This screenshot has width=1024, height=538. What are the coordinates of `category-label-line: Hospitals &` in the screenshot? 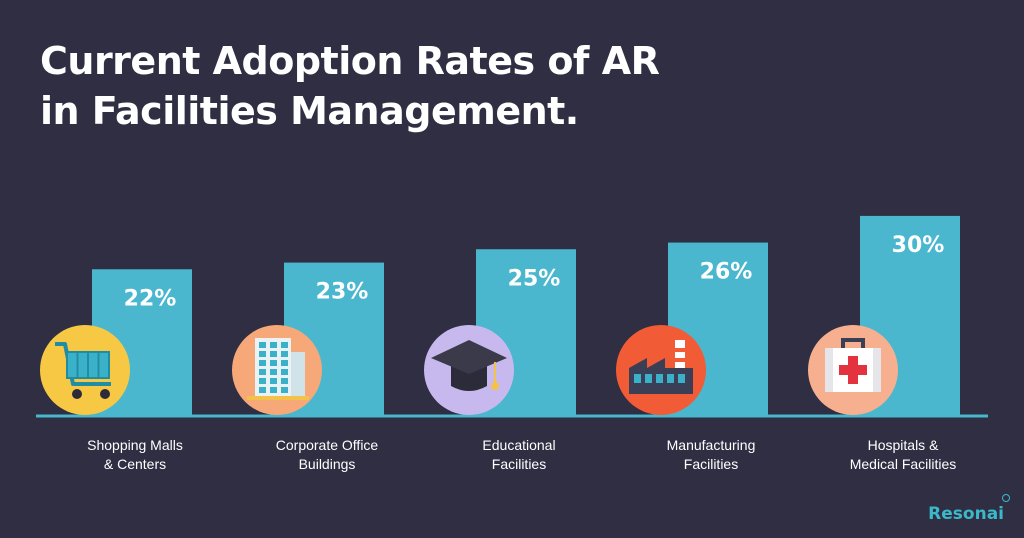 It's located at (903, 445).